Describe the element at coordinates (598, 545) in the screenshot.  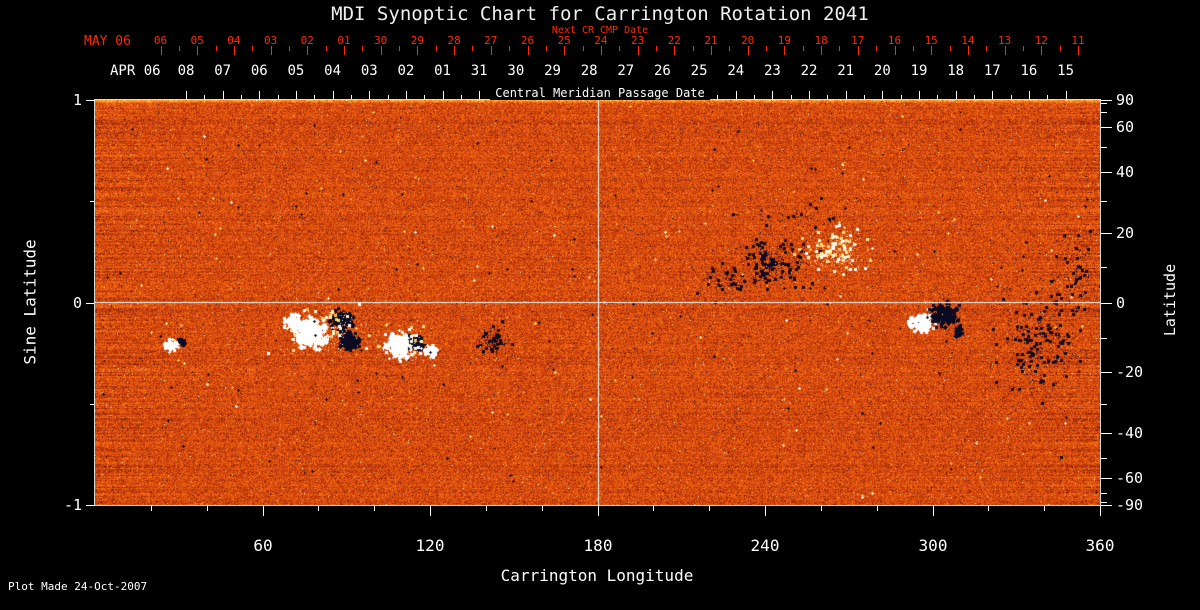
I see `longitude-tick-label: 180` at that location.